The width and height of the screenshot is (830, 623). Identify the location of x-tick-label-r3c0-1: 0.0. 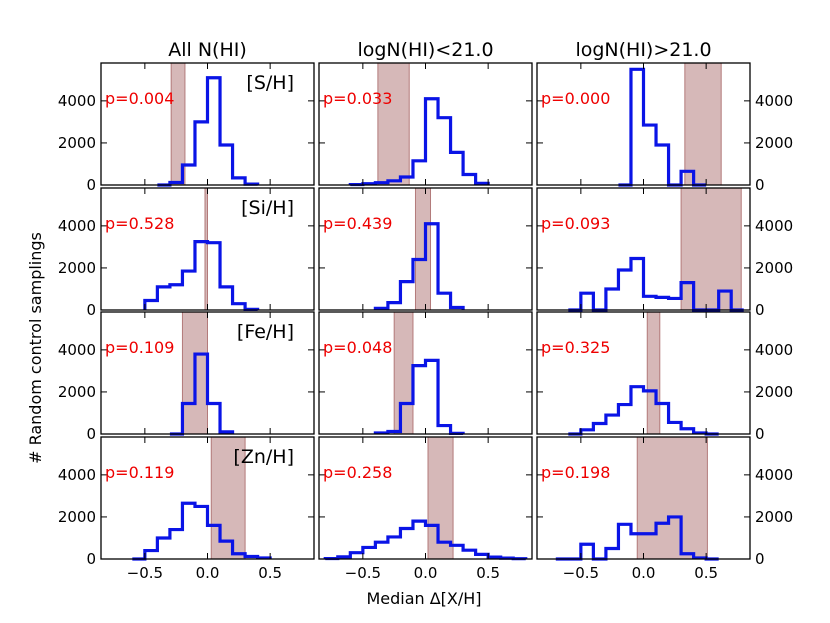
(208, 573).